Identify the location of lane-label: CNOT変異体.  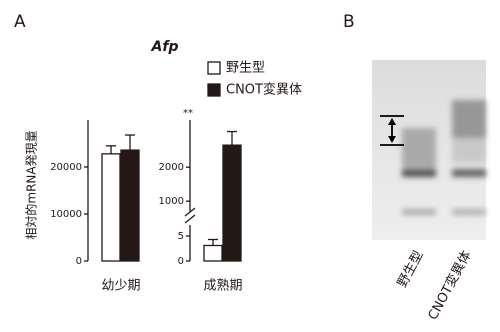
(450, 285).